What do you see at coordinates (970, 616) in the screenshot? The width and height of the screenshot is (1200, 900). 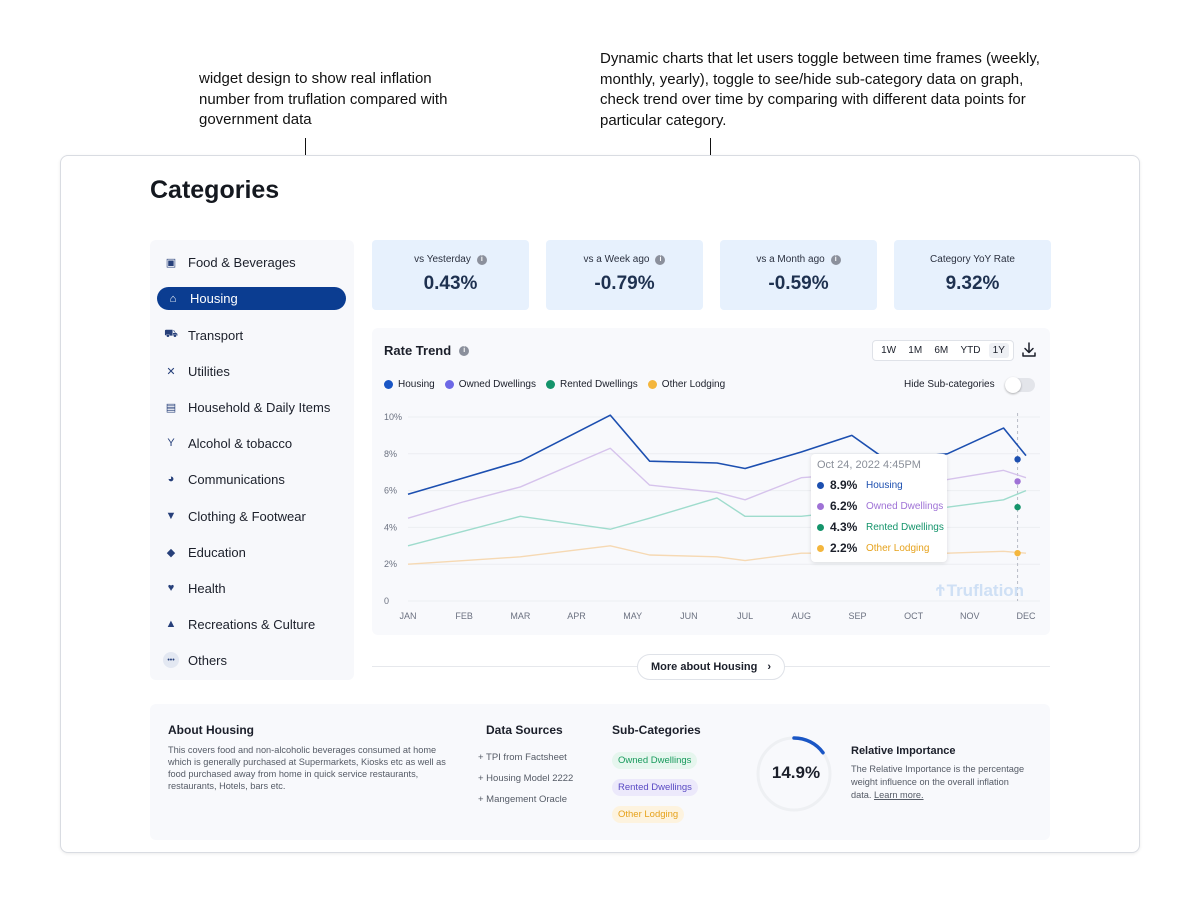 I see `x-tick-label: NOV` at bounding box center [970, 616].